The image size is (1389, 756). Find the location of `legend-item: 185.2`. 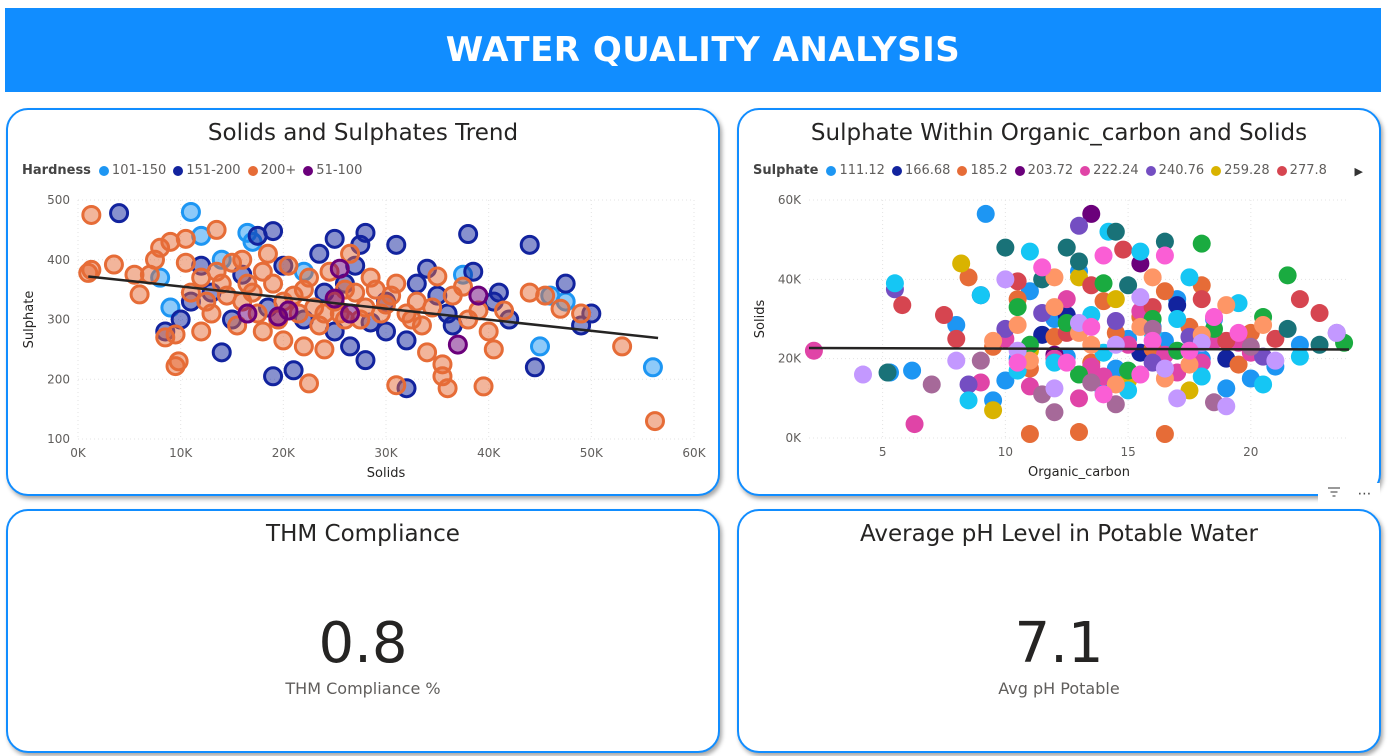

legend-item: 185.2 is located at coordinates (982, 170).